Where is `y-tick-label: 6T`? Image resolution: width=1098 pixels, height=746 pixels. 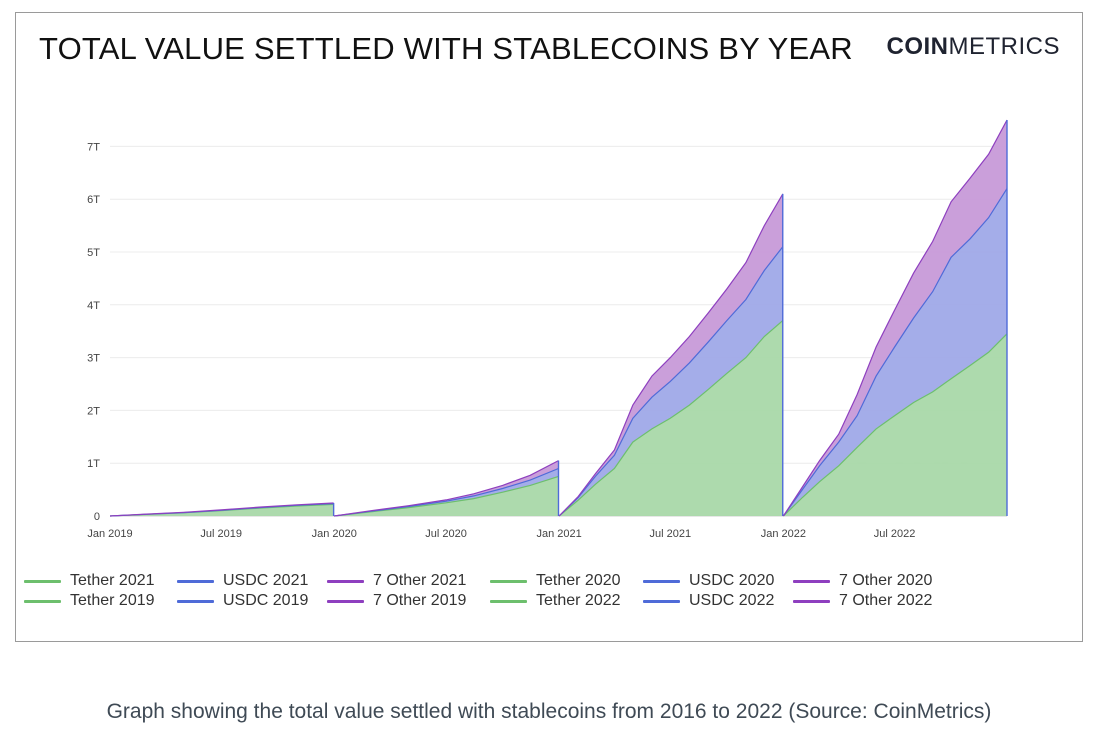 y-tick-label: 6T is located at coordinates (93, 200).